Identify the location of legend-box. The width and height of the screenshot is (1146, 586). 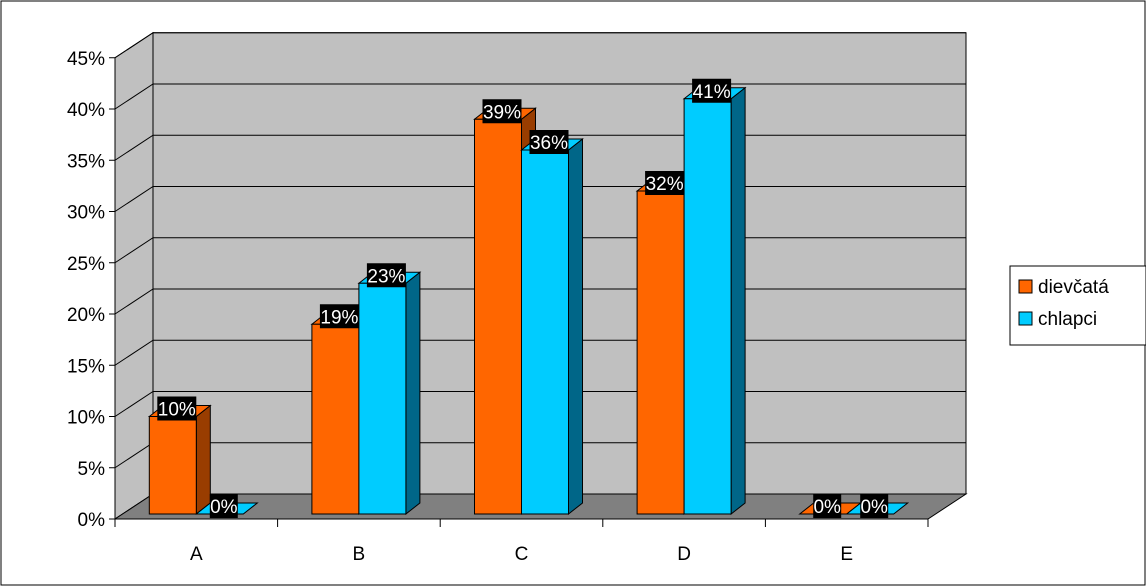
(1077, 305).